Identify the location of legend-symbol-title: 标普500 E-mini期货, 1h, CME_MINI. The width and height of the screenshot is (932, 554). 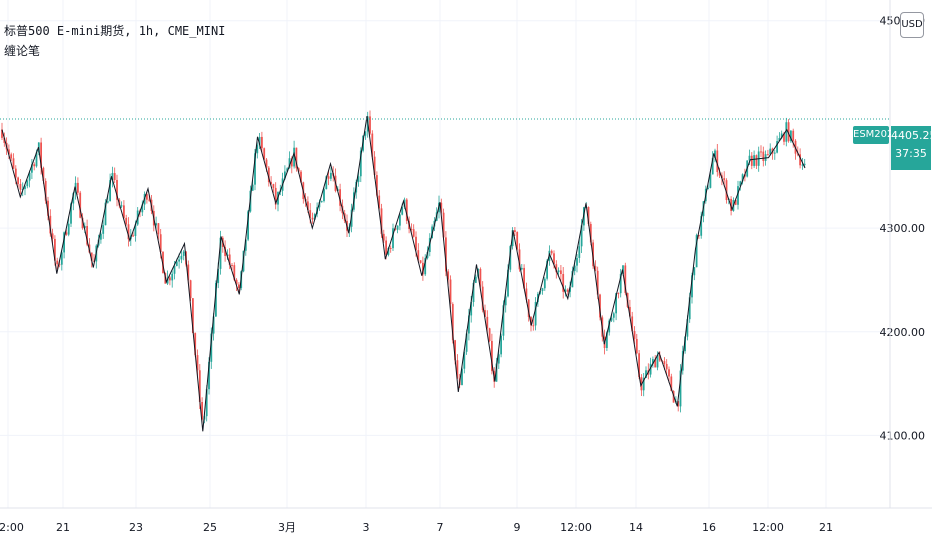
(115, 31).